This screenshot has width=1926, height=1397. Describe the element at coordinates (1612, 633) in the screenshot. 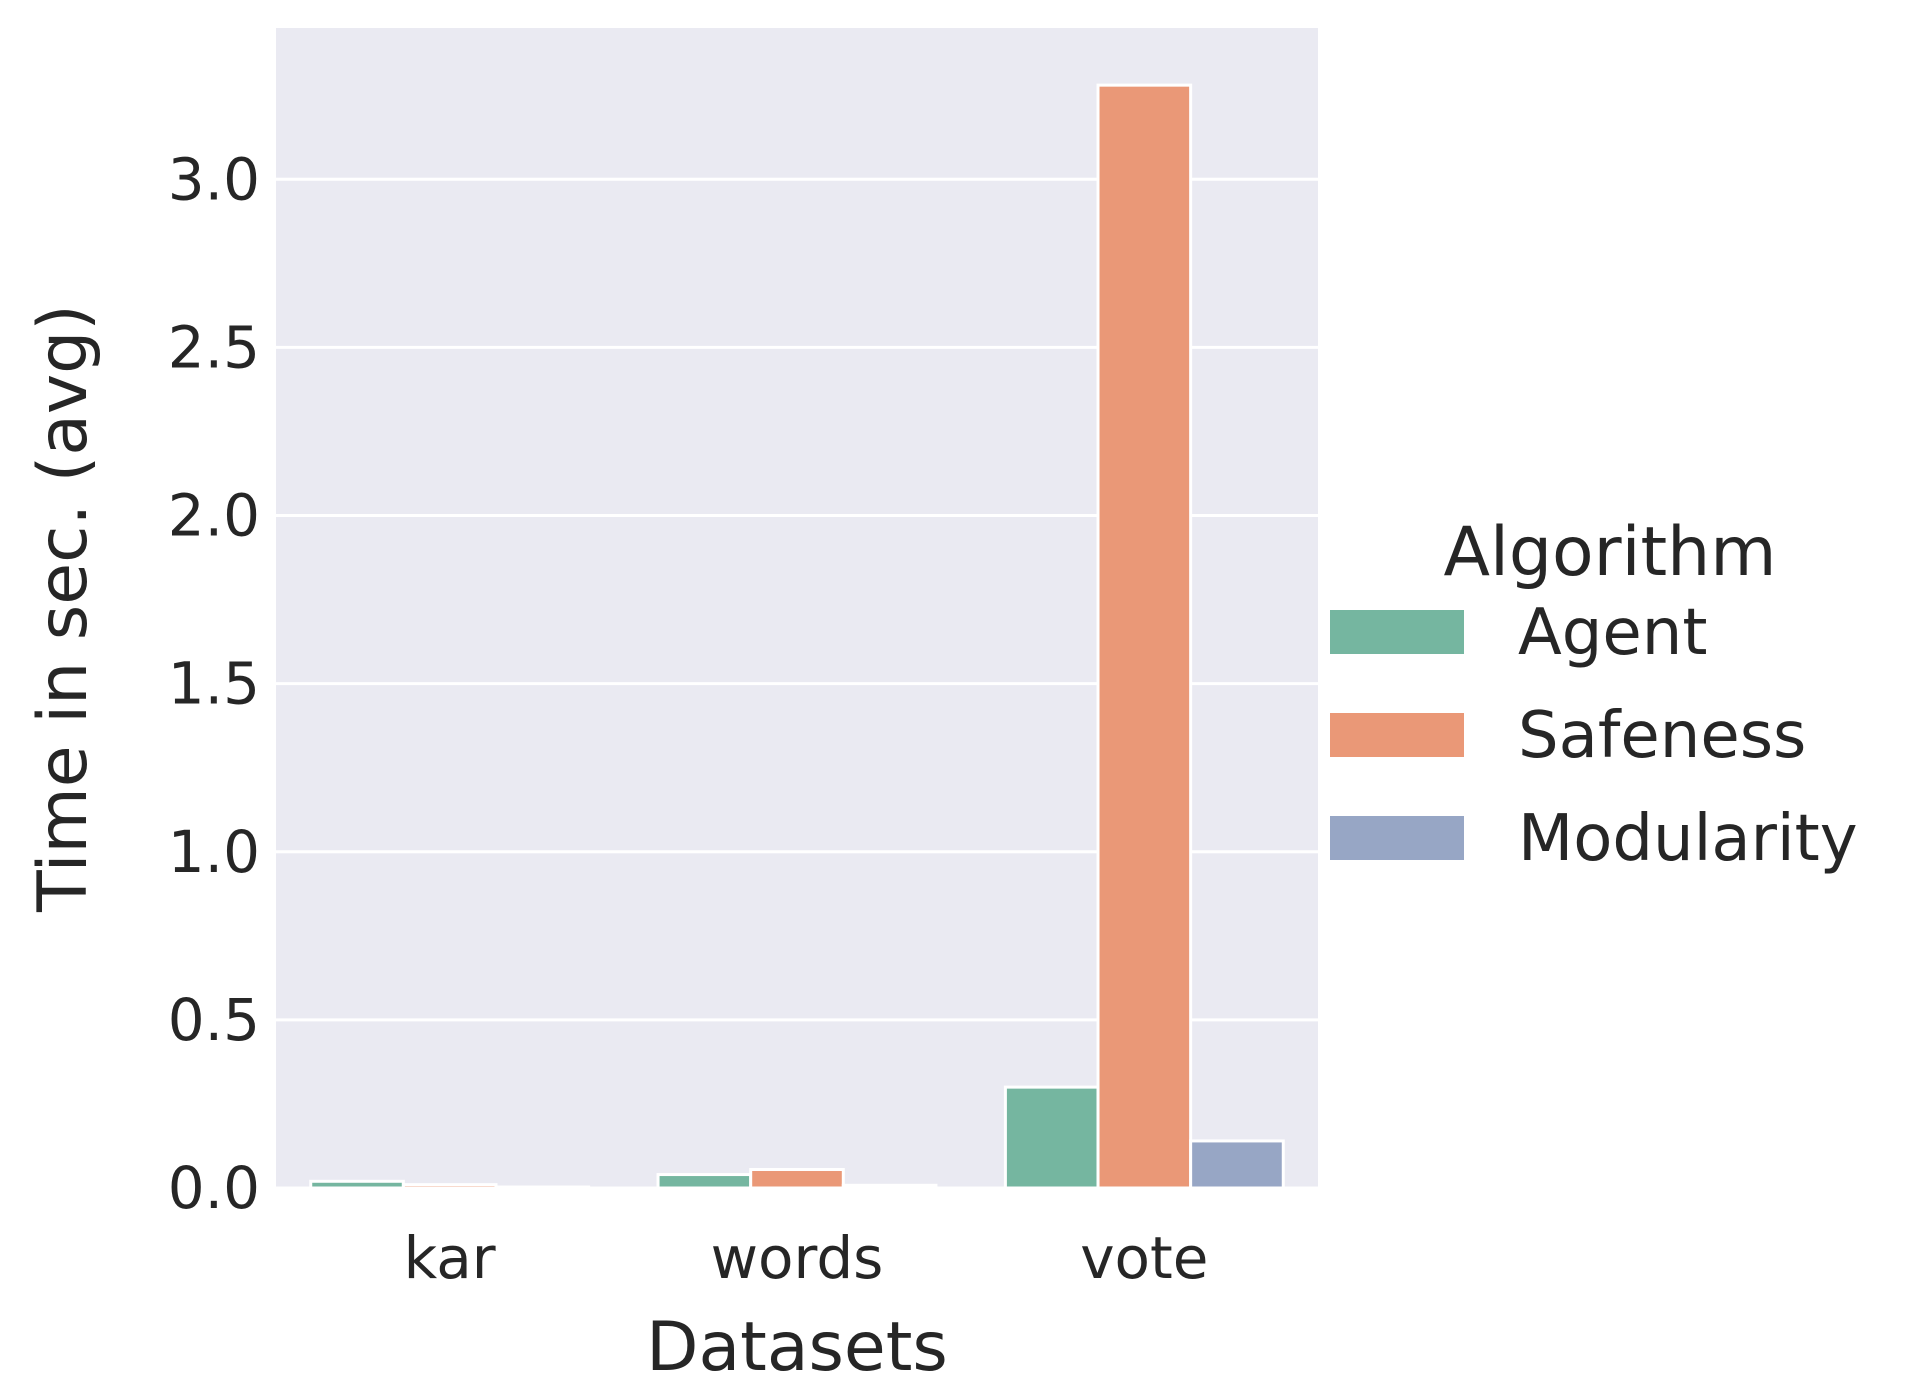

I see `legend-label-agent: Agent` at that location.